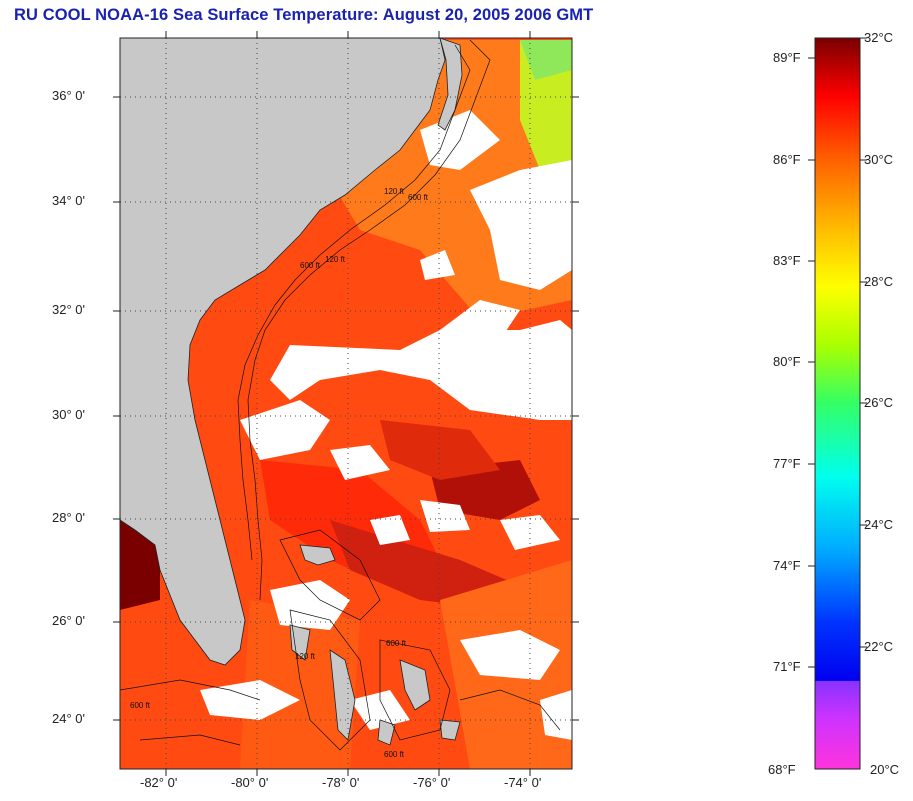 The width and height of the screenshot is (913, 801). I want to click on latitude-label: 36° 0', so click(68, 95).